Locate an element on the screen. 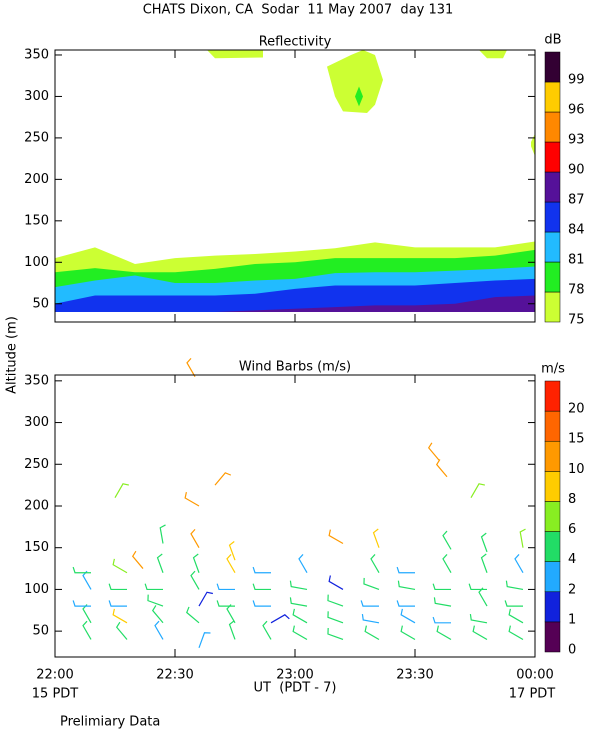  x-tick-label: 23:30 is located at coordinates (414, 675).